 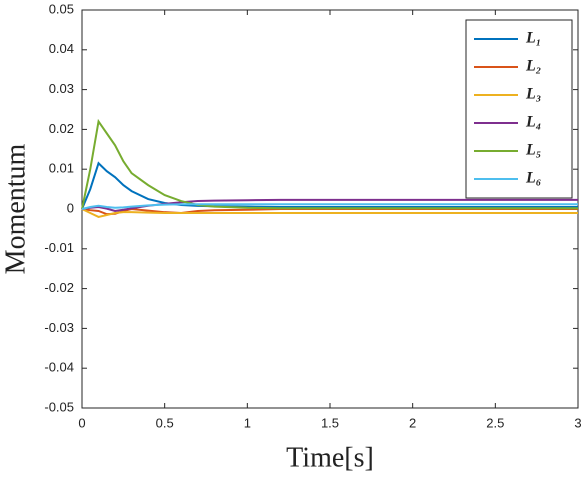 I want to click on y-tick-label: 0, so click(x=70, y=207).